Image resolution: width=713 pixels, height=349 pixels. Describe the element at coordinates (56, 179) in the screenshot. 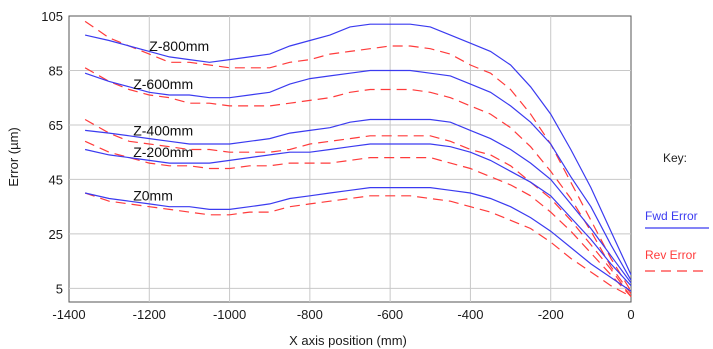

I see `y-tick-label: 45` at that location.